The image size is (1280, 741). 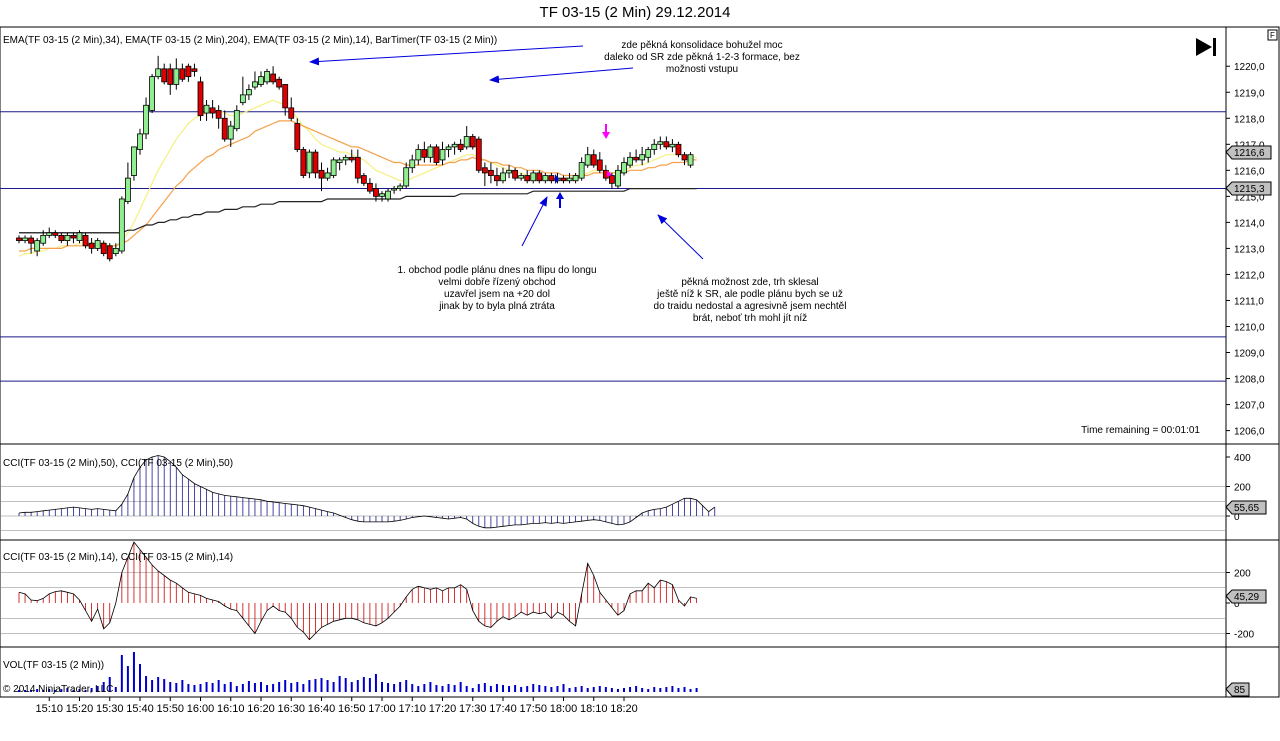 I want to click on price-tick-label: 1215,0, so click(x=1249, y=197).